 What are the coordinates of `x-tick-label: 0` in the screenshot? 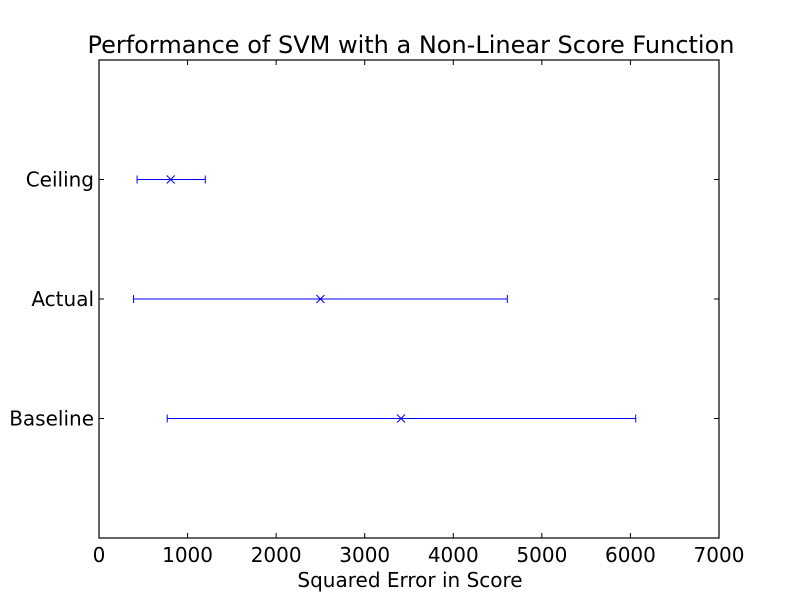 It's located at (99, 555).